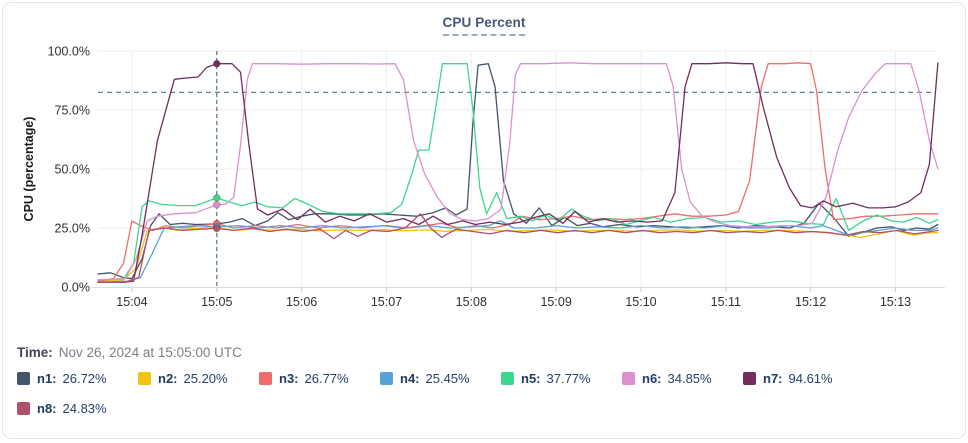 This screenshot has height=443, width=968. What do you see at coordinates (216, 63) in the screenshot?
I see `crosshair-marker-n7` at bounding box center [216, 63].